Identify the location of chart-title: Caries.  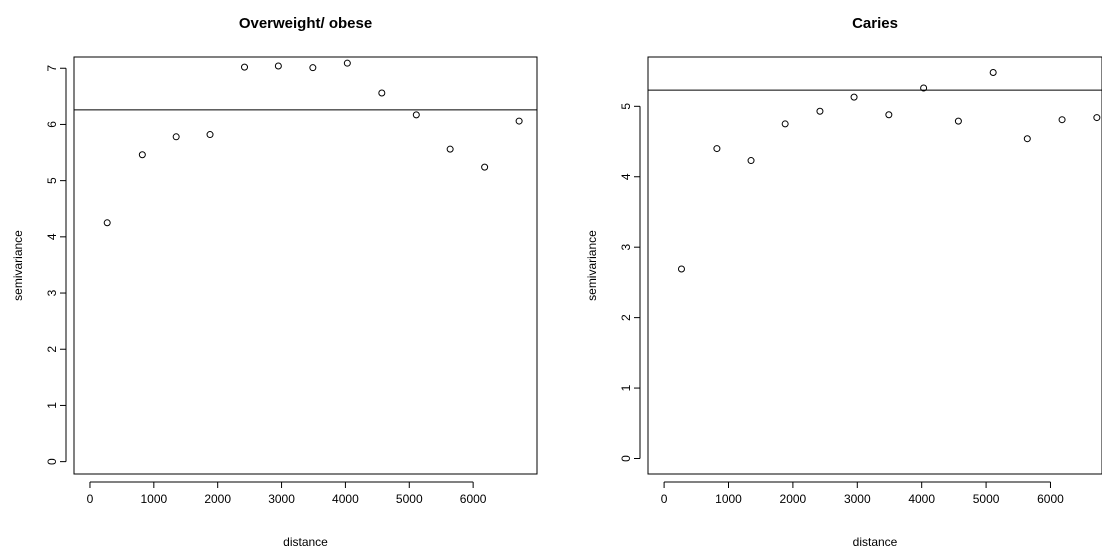
(875, 23).